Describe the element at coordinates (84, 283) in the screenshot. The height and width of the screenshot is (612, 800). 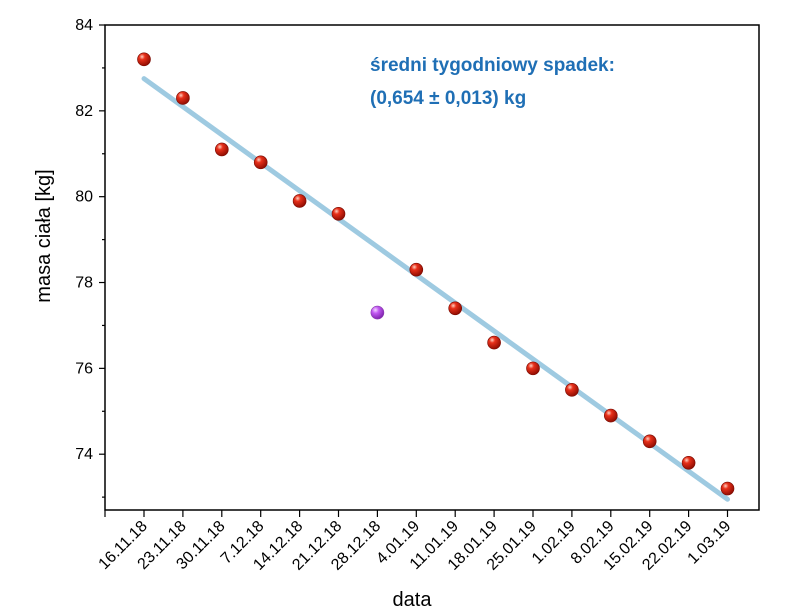
I see `y-tick-label: 78` at that location.